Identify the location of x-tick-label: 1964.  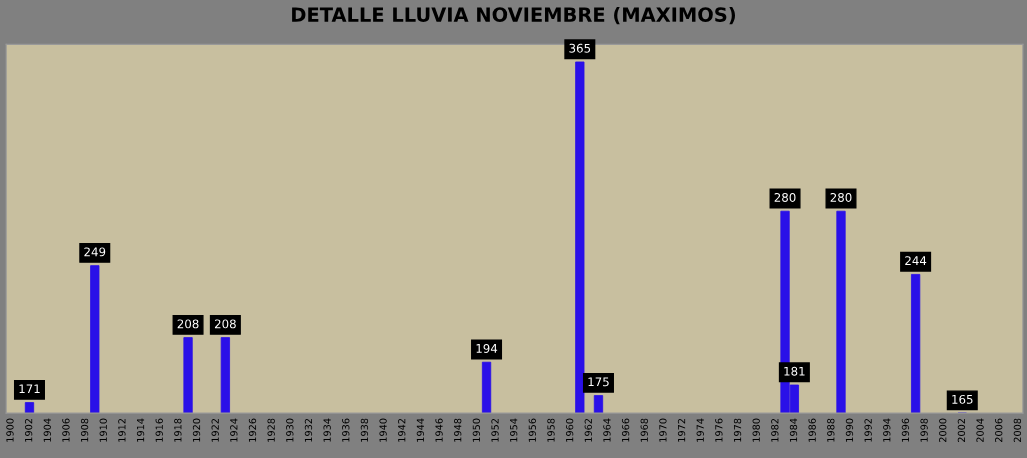
(607, 430).